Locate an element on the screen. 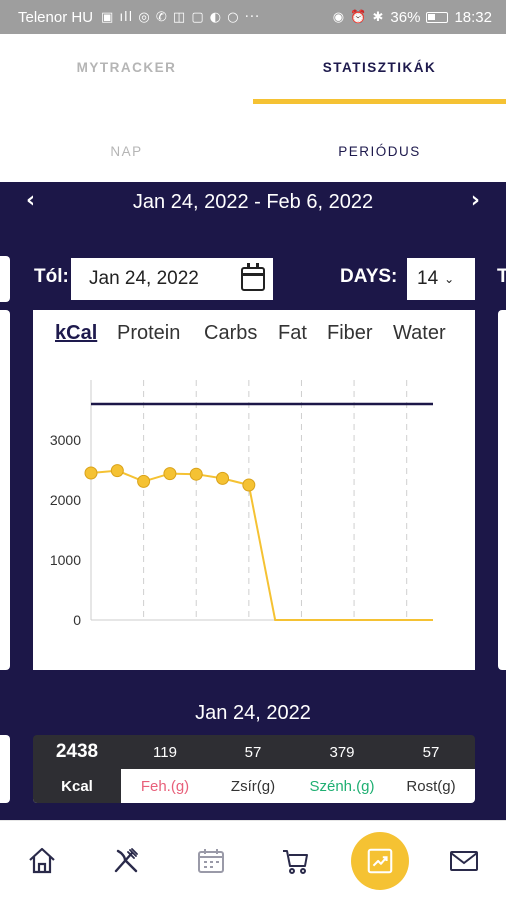  sub-tabs: NAP PERIÓDUS is located at coordinates (253, 151).